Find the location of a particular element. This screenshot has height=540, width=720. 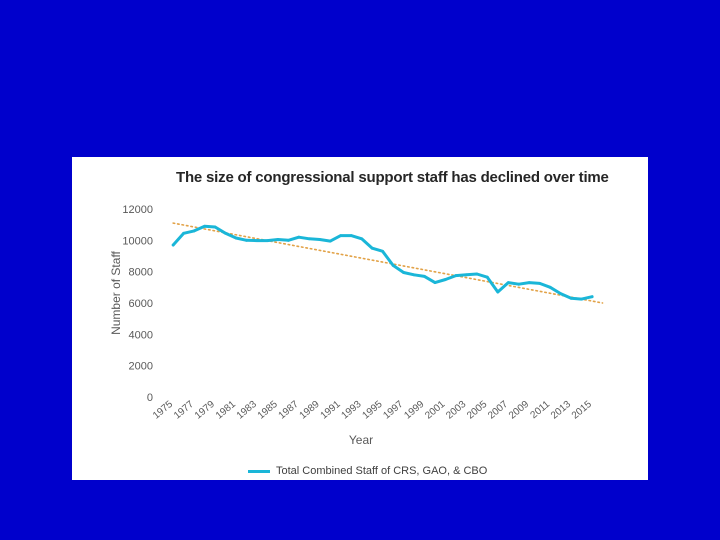

y-tick-label: 2000 is located at coordinates (141, 367).